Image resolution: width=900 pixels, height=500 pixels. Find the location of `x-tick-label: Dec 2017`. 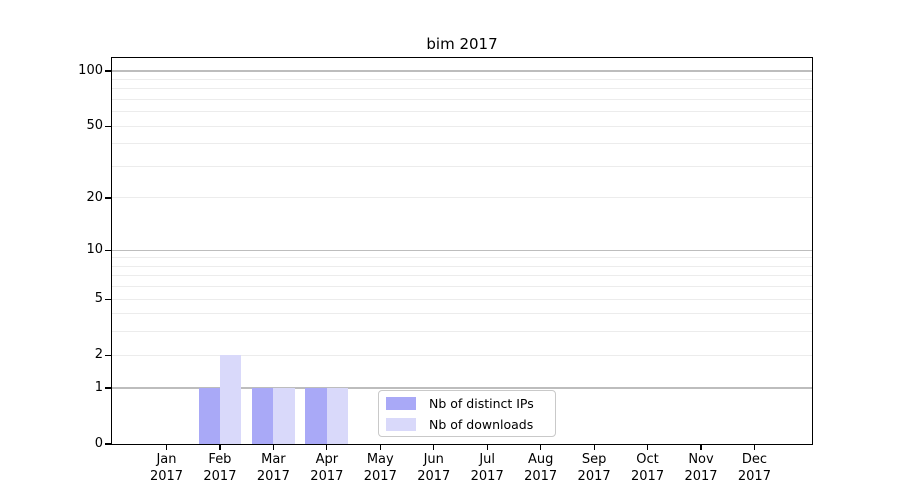

x-tick-label: Dec 2017 is located at coordinates (754, 468).